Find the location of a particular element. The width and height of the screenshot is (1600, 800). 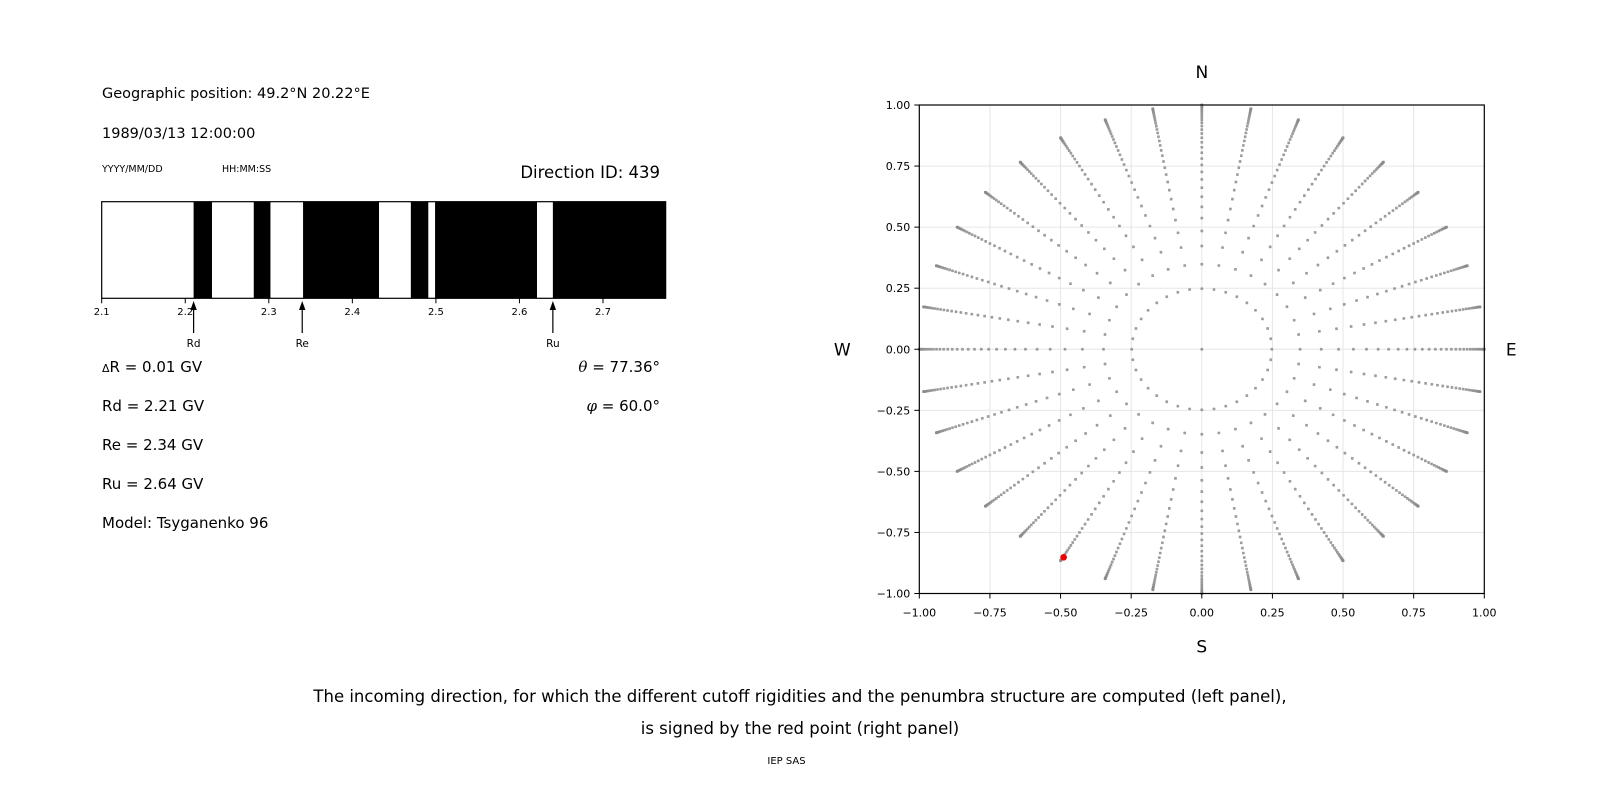

penumbra-band-white is located at coordinates (432, 250).